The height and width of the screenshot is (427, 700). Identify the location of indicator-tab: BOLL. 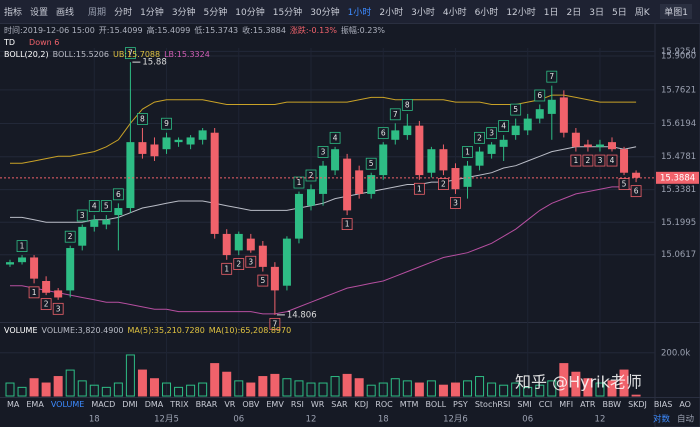
(436, 404).